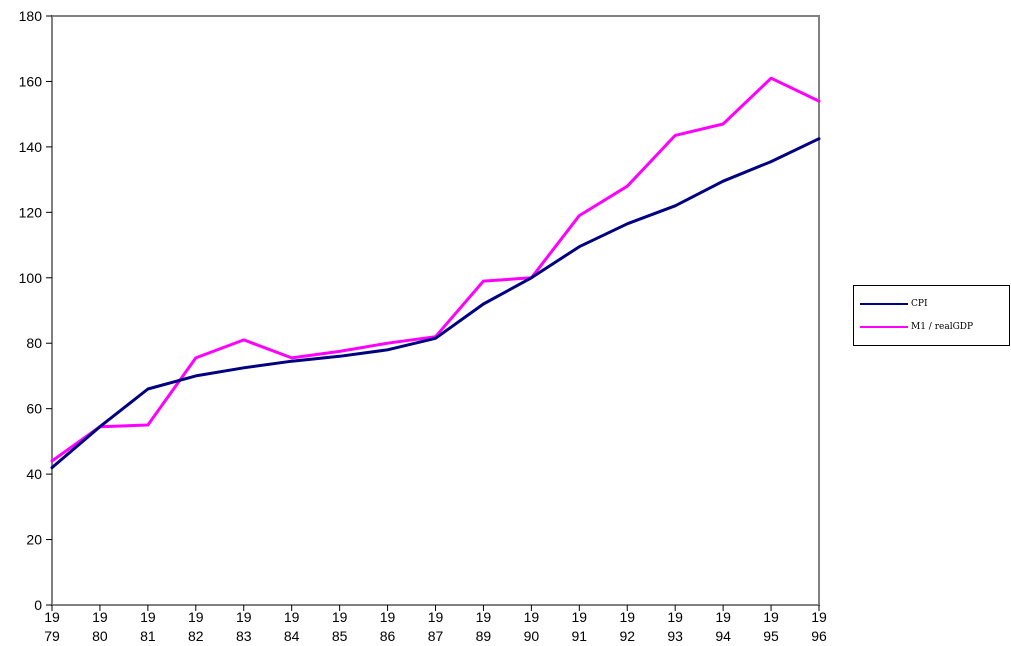 The image size is (1011, 646). I want to click on legend-label-m1-realgdp: M1 / realGDP, so click(942, 327).